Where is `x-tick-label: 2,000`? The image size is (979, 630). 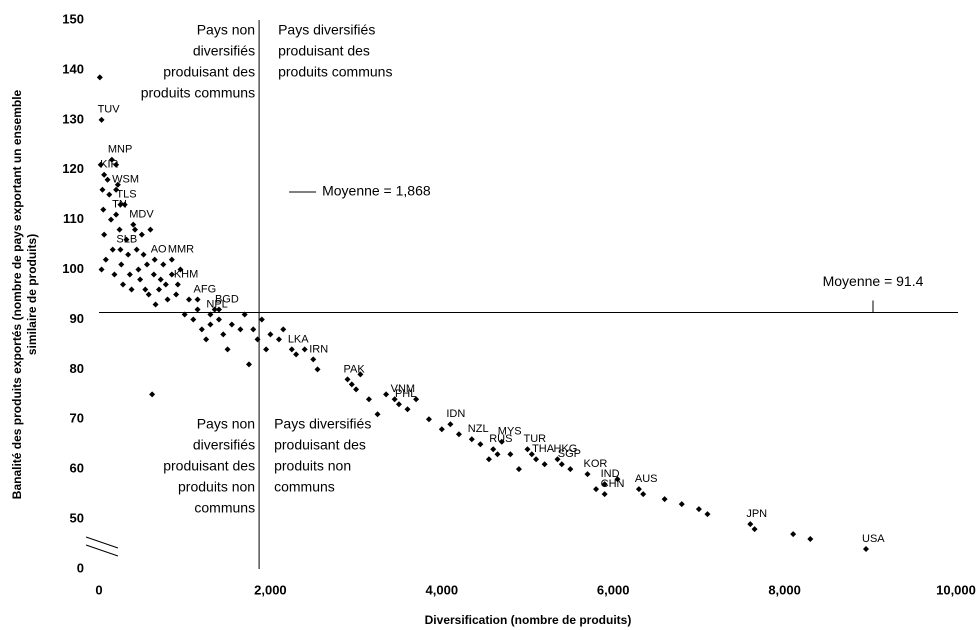 x-tick-label: 2,000 is located at coordinates (270, 589).